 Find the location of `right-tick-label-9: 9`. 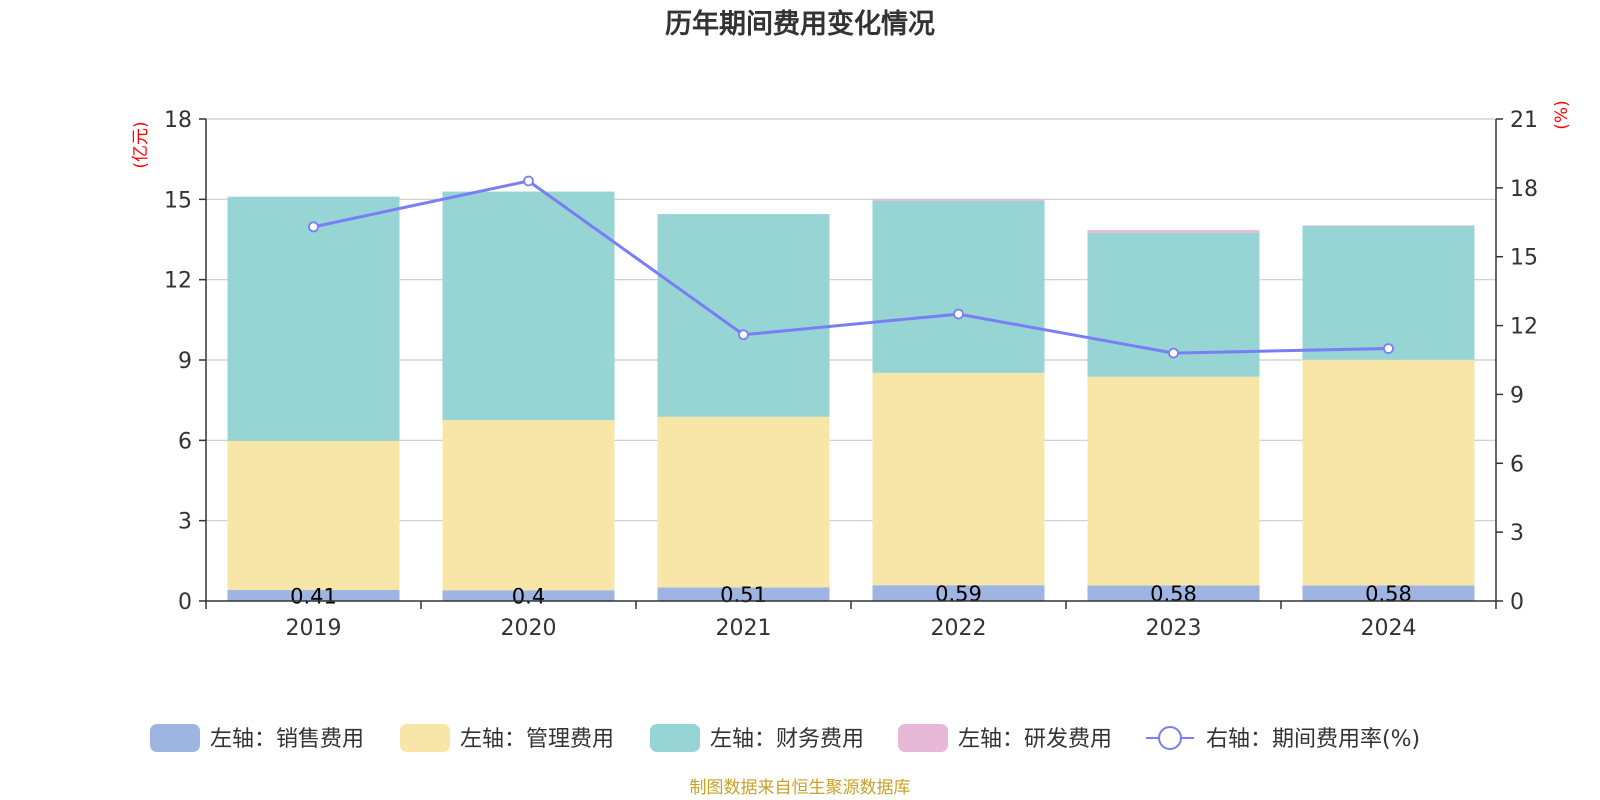

right-tick-label-9: 9 is located at coordinates (1517, 395).